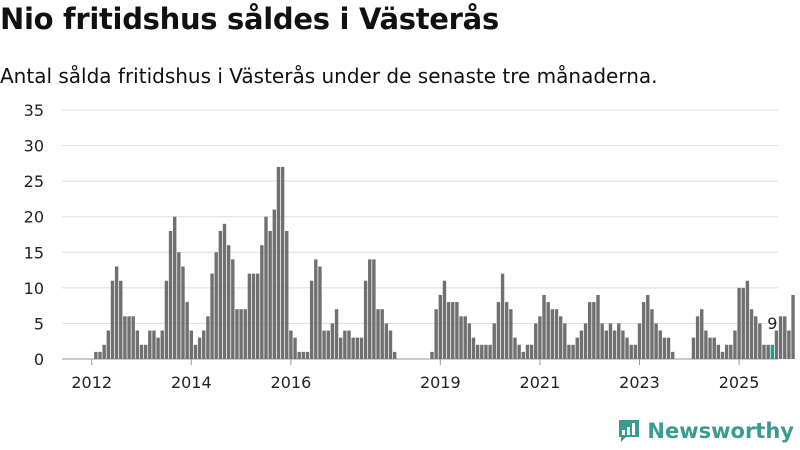 The image size is (800, 450). What do you see at coordinates (34, 146) in the screenshot?
I see `y-tick-label: 30` at bounding box center [34, 146].